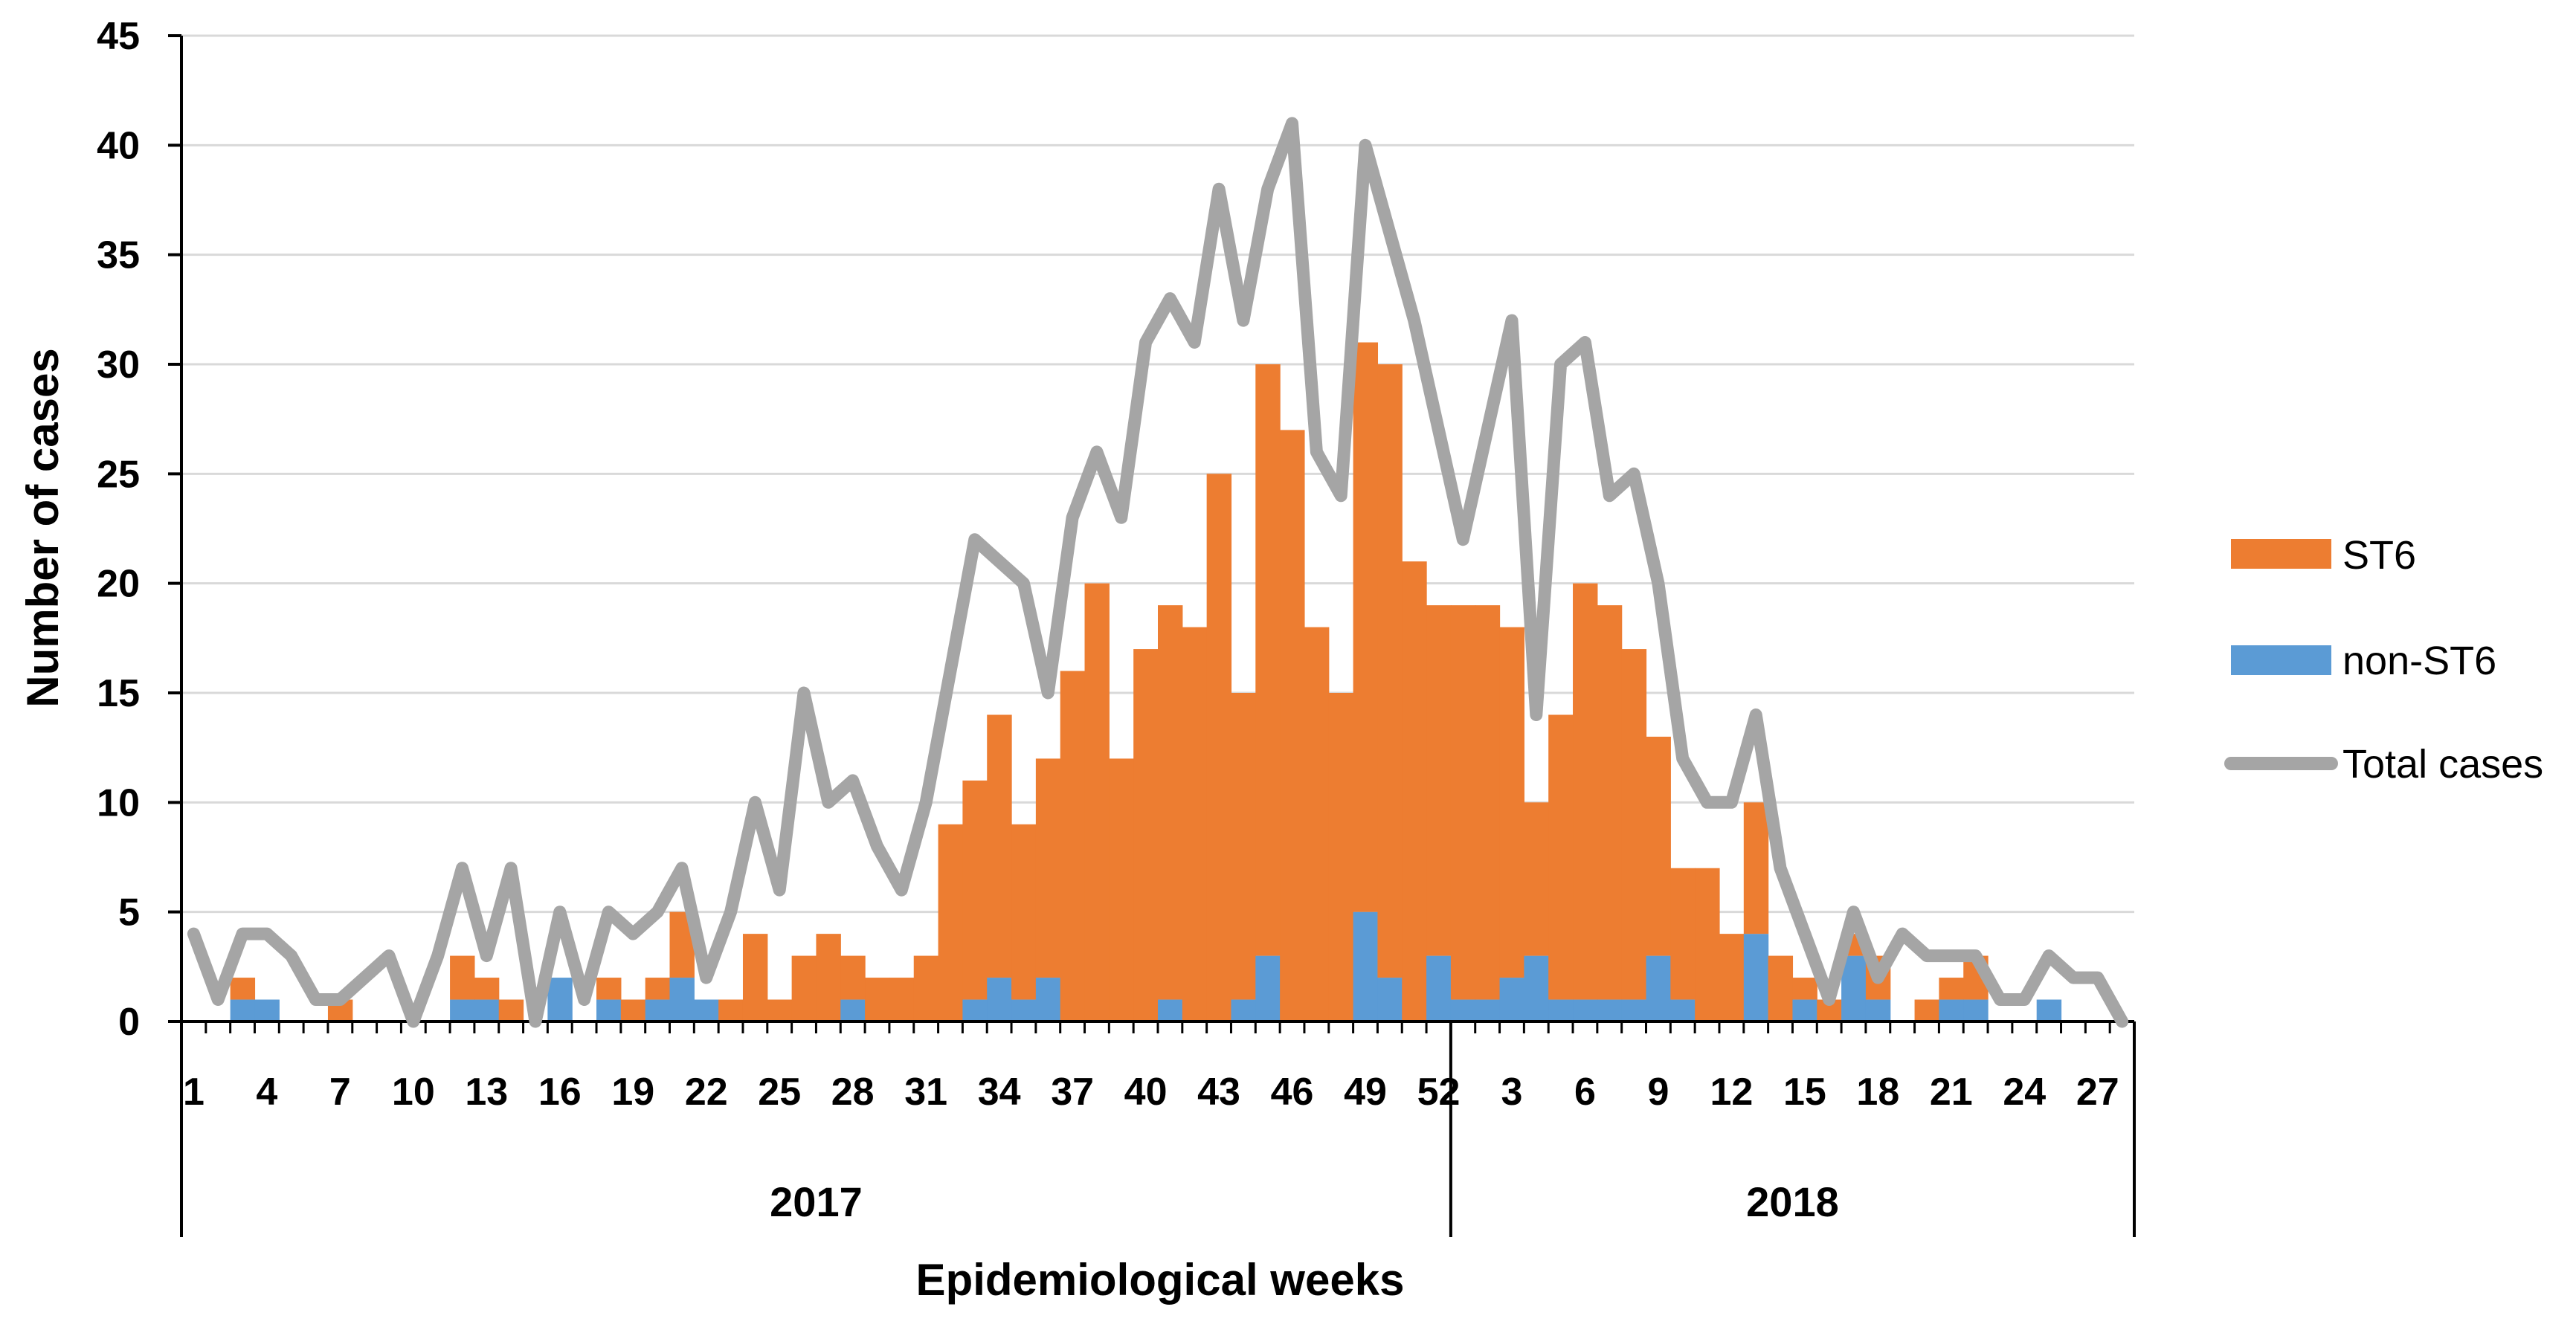  I want to click on legend-swatch-st6, so click(2281, 554).